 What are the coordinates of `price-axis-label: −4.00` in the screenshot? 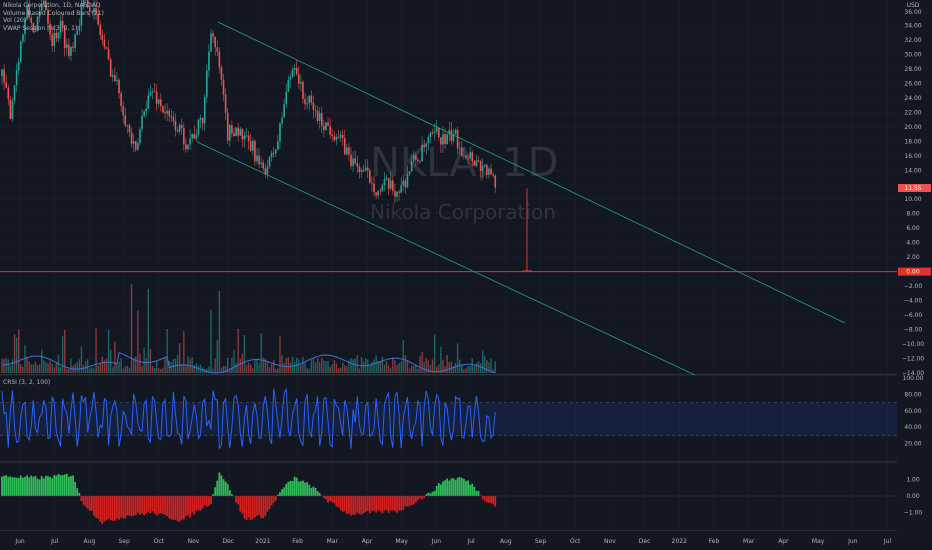 It's located at (913, 301).